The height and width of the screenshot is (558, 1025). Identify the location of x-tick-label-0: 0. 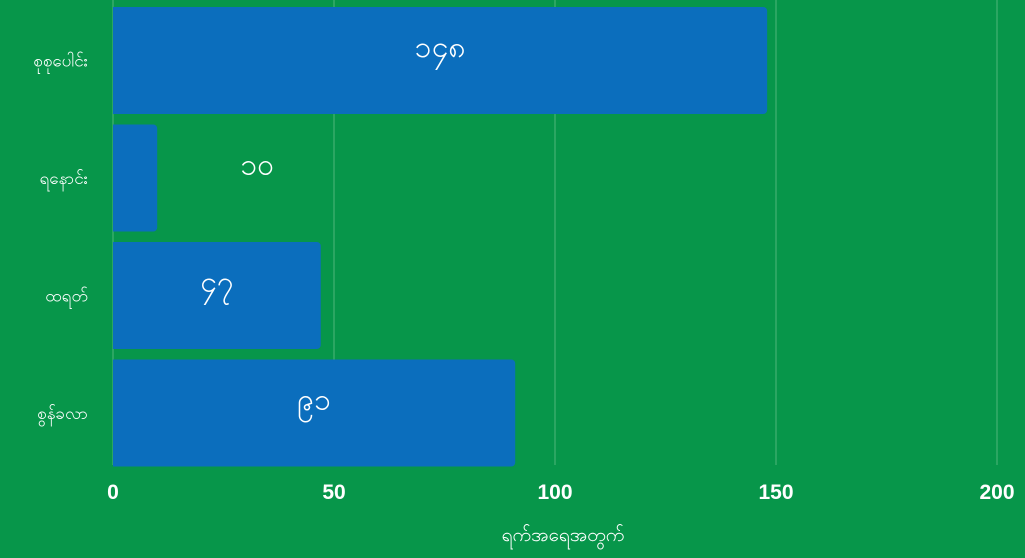
(113, 492).